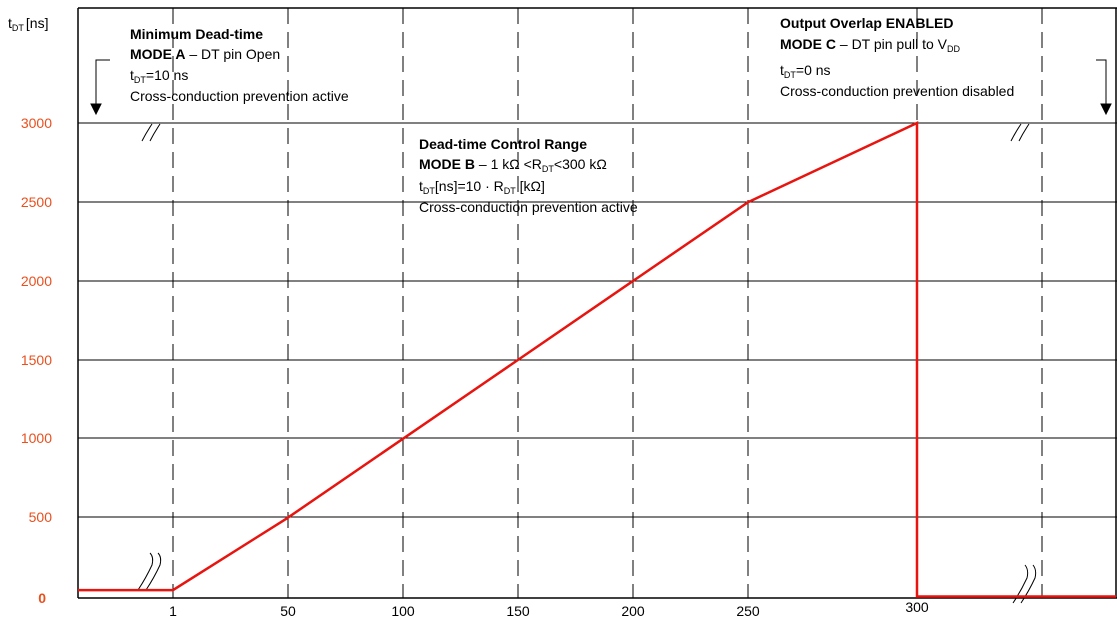 The image size is (1117, 620). Describe the element at coordinates (41, 517) in the screenshot. I see `y-tick-500: 500` at that location.